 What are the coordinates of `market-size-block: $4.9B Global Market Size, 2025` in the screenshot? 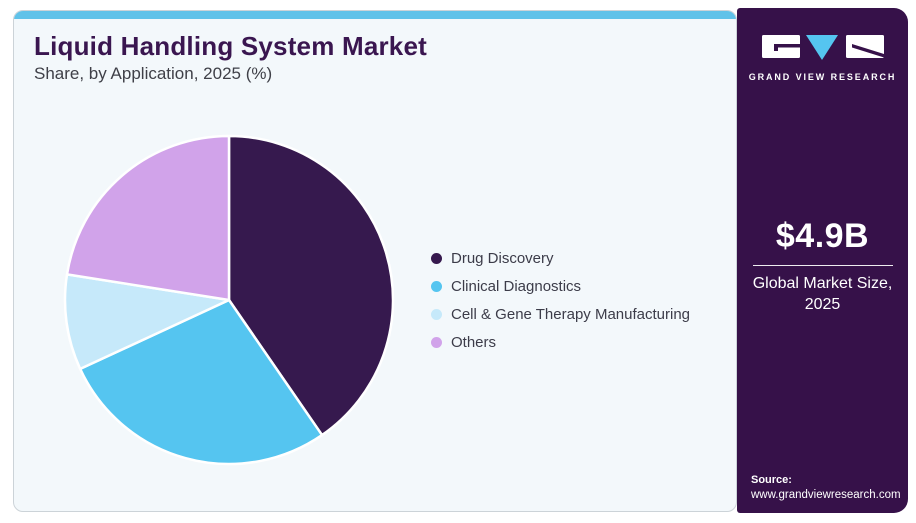 It's located at (822, 266).